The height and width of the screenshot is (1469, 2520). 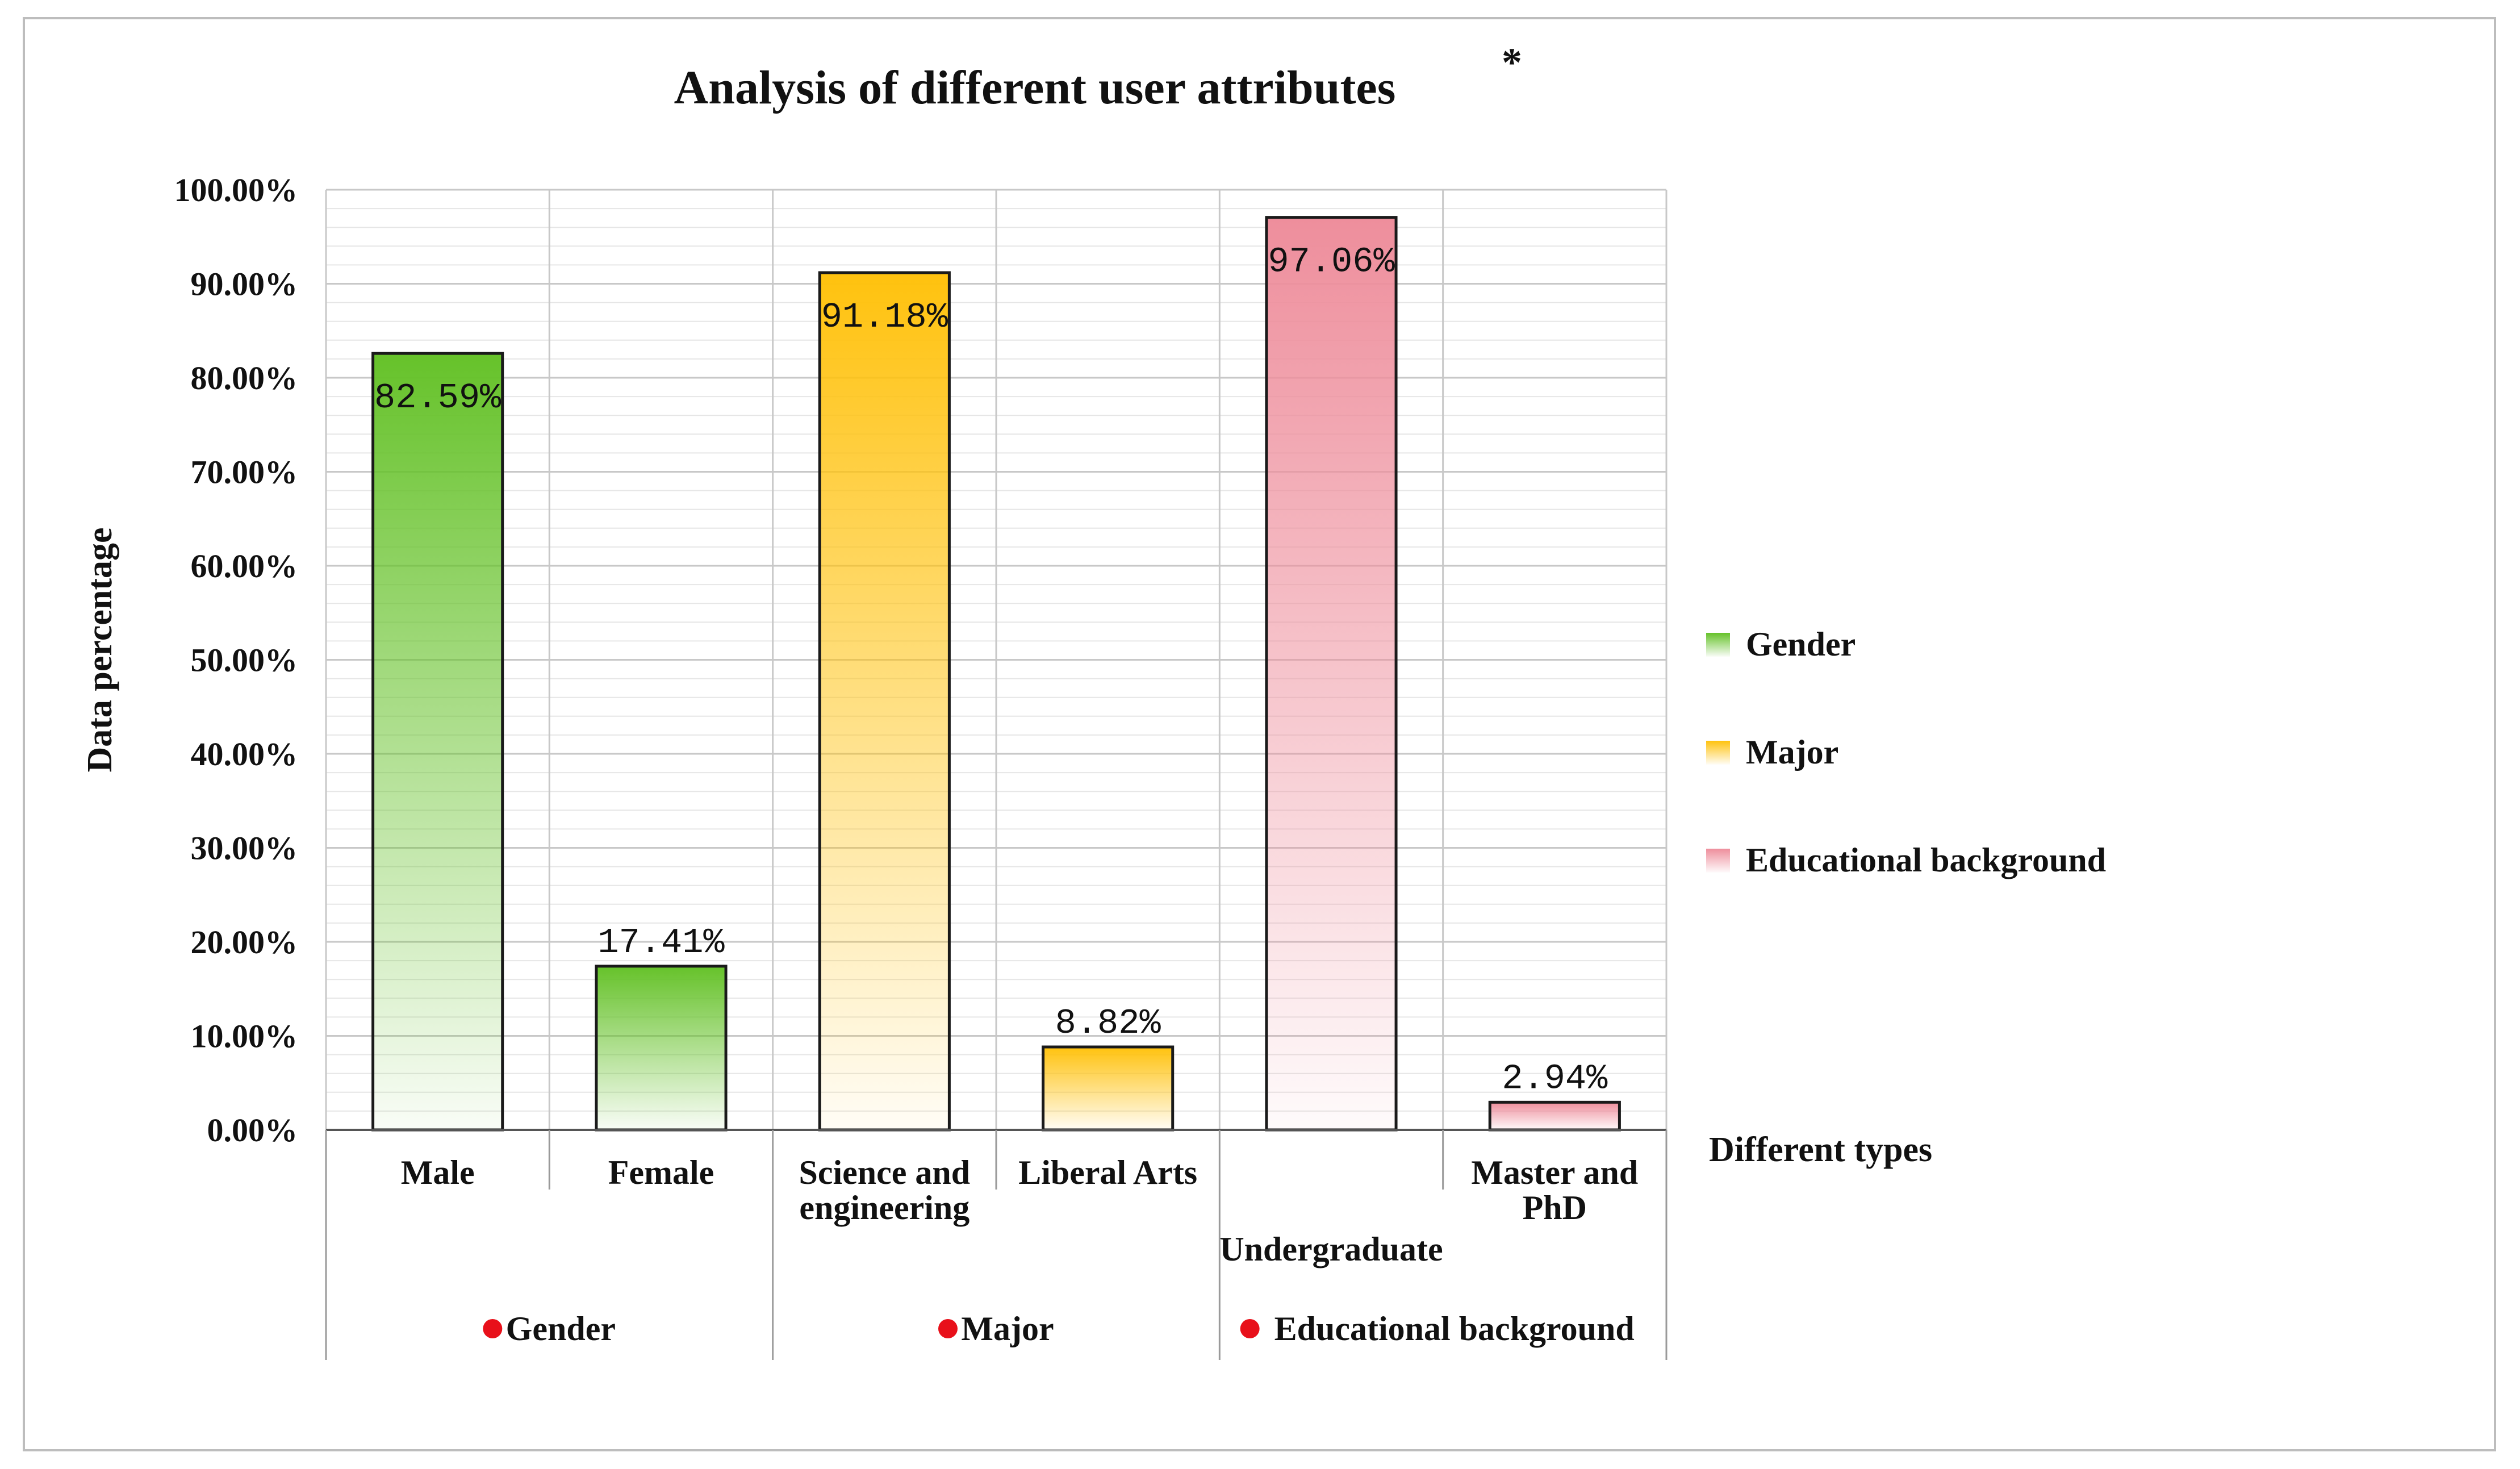 I want to click on y-tick-label: 70.00%, so click(x=244, y=472).